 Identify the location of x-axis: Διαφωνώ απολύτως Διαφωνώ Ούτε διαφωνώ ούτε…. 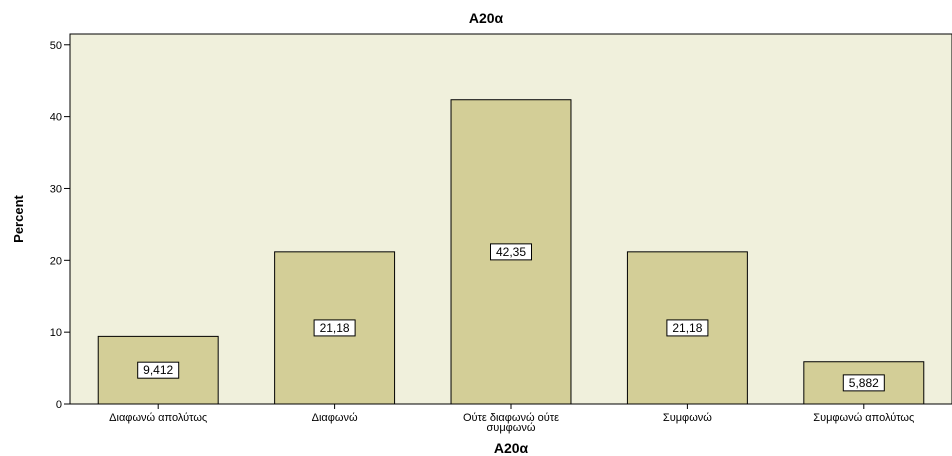
(511, 419).